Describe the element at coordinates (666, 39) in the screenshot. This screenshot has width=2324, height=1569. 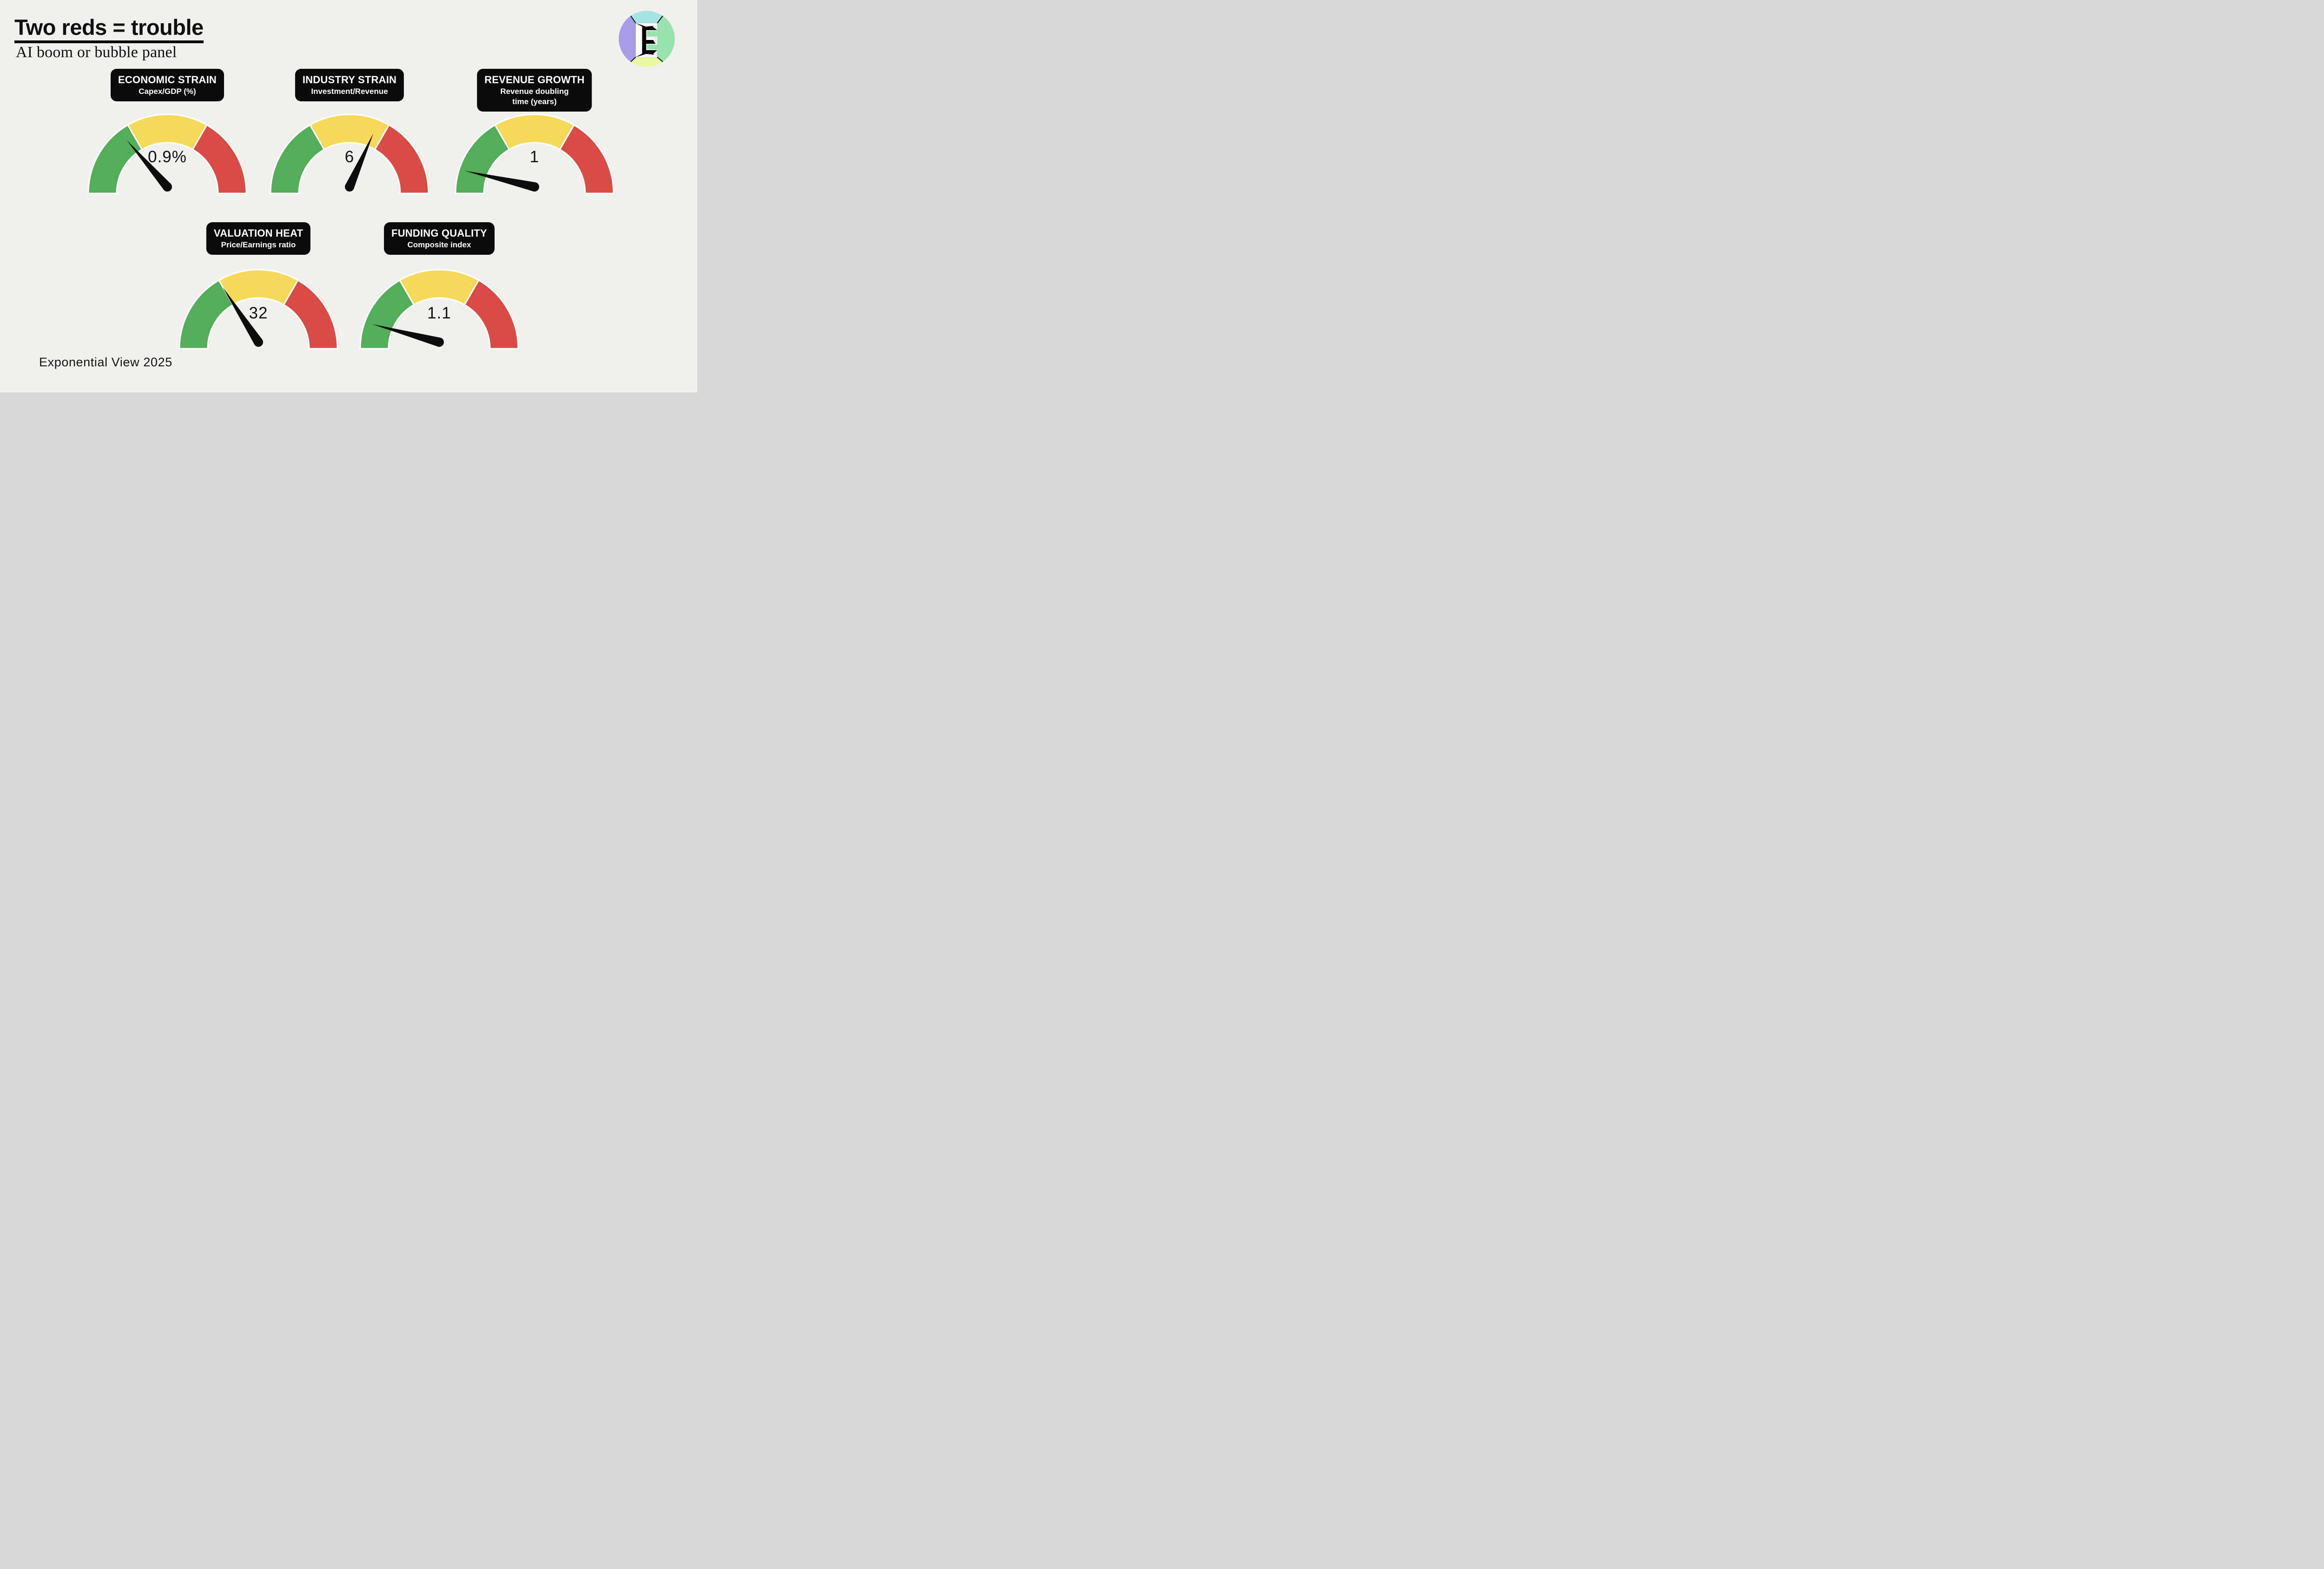
I see `logo-quadrant-right` at that location.